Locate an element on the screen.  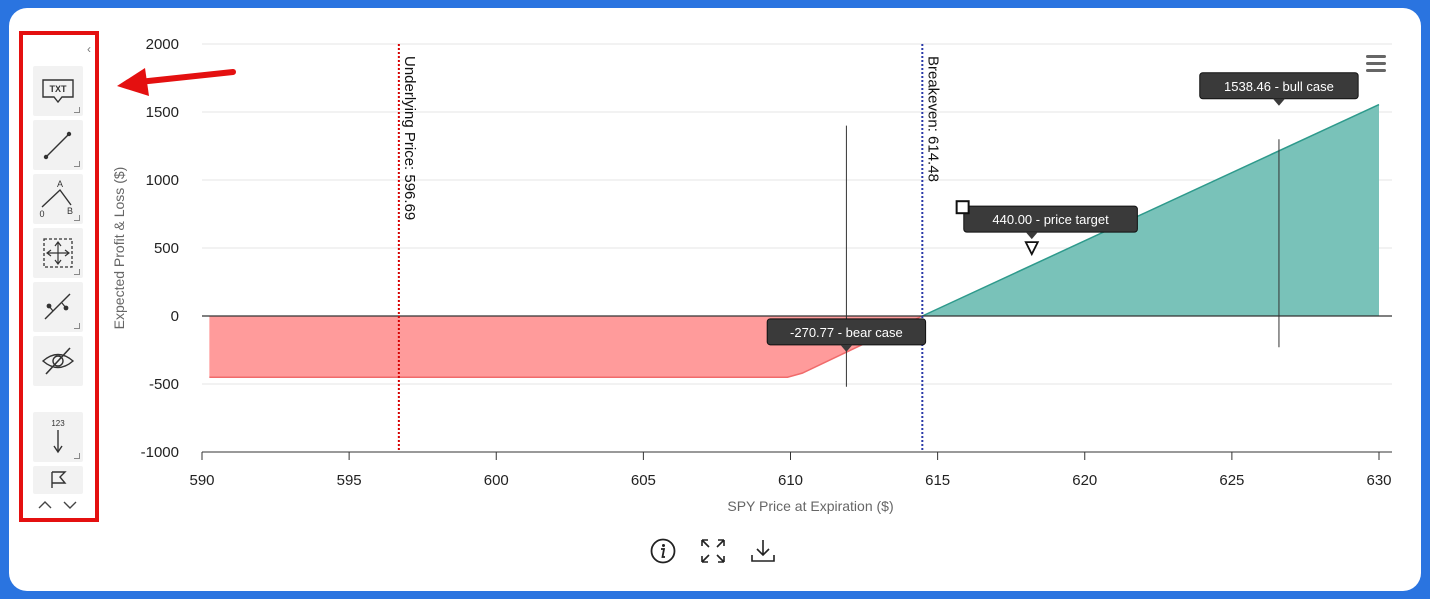
zoom-select-tool-button is located at coordinates (58, 253).